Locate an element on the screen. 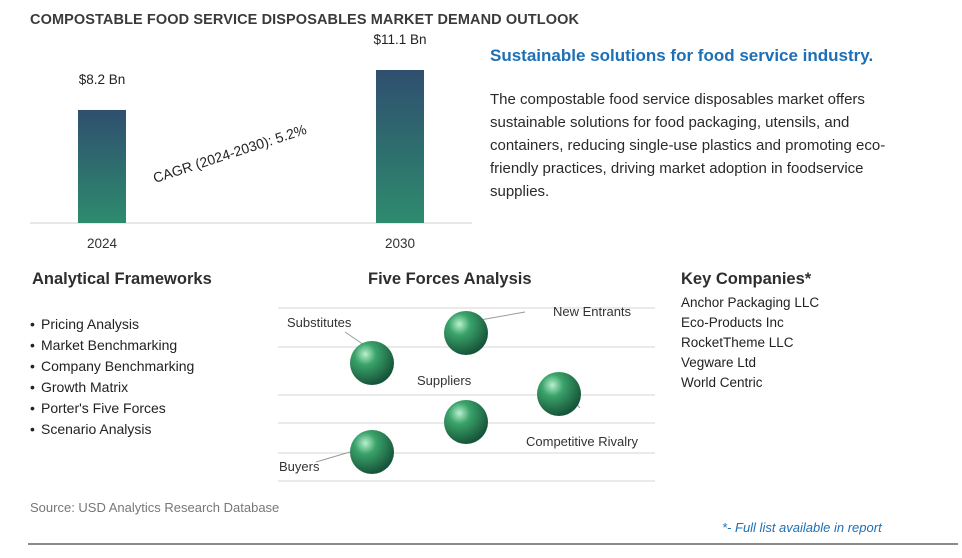 The height and width of the screenshot is (558, 962). five-forces-heading: Five Forces Analysis is located at coordinates (450, 279).